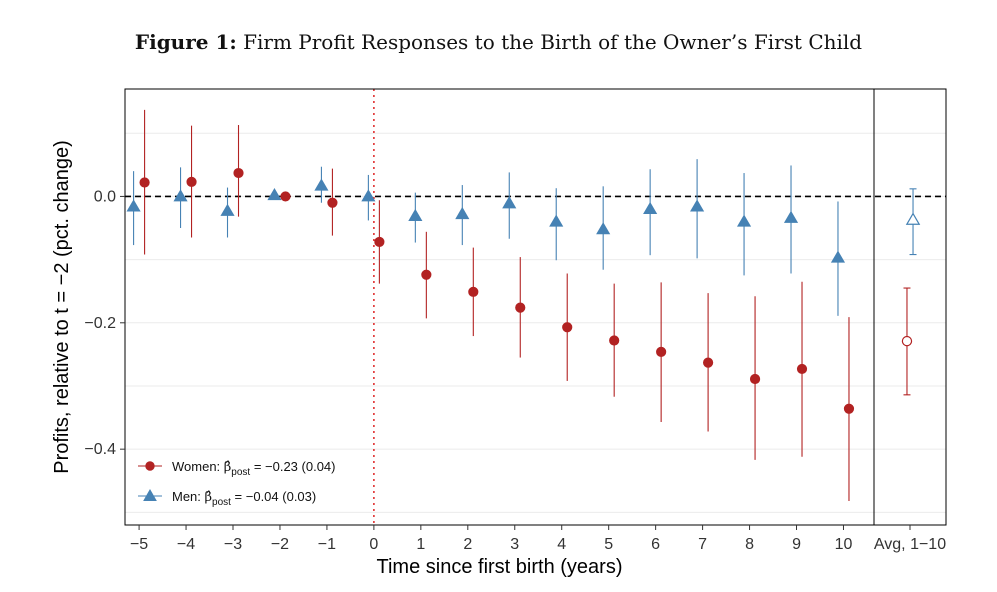 Image resolution: width=997 pixels, height=592 pixels. I want to click on legend-series-name: Women:, so click(198, 466).